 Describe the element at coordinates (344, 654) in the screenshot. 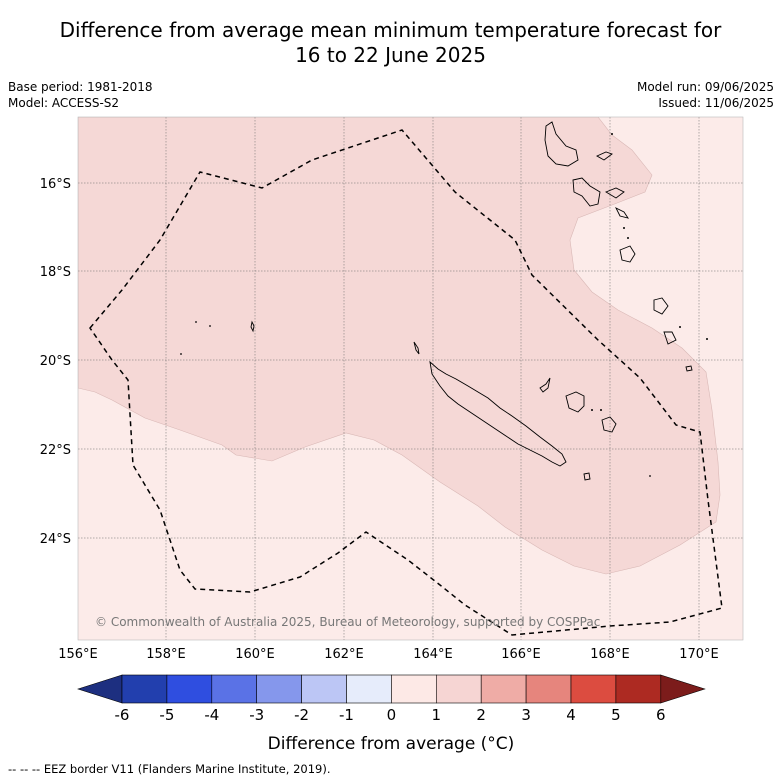

I see `lon-label: 162°E` at that location.